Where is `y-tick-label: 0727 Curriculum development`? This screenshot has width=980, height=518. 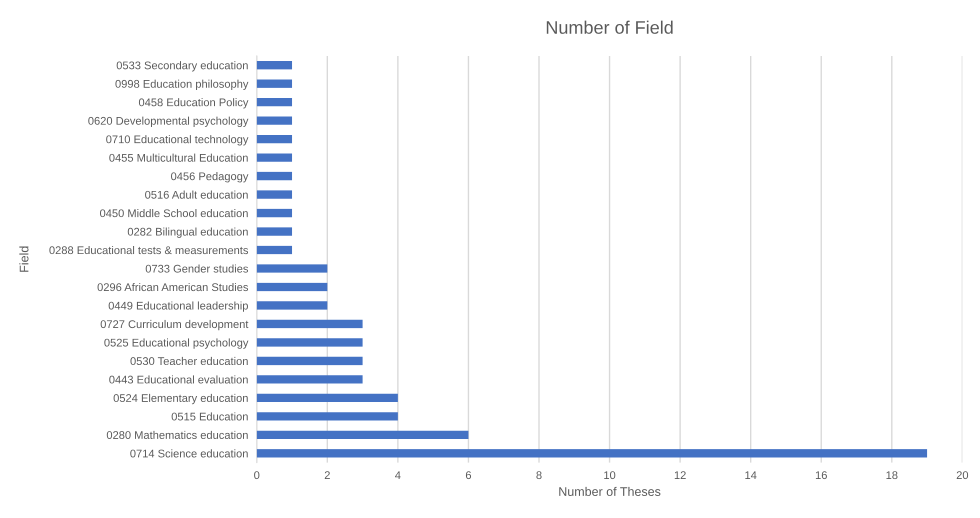
y-tick-label: 0727 Curriculum development is located at coordinates (174, 325).